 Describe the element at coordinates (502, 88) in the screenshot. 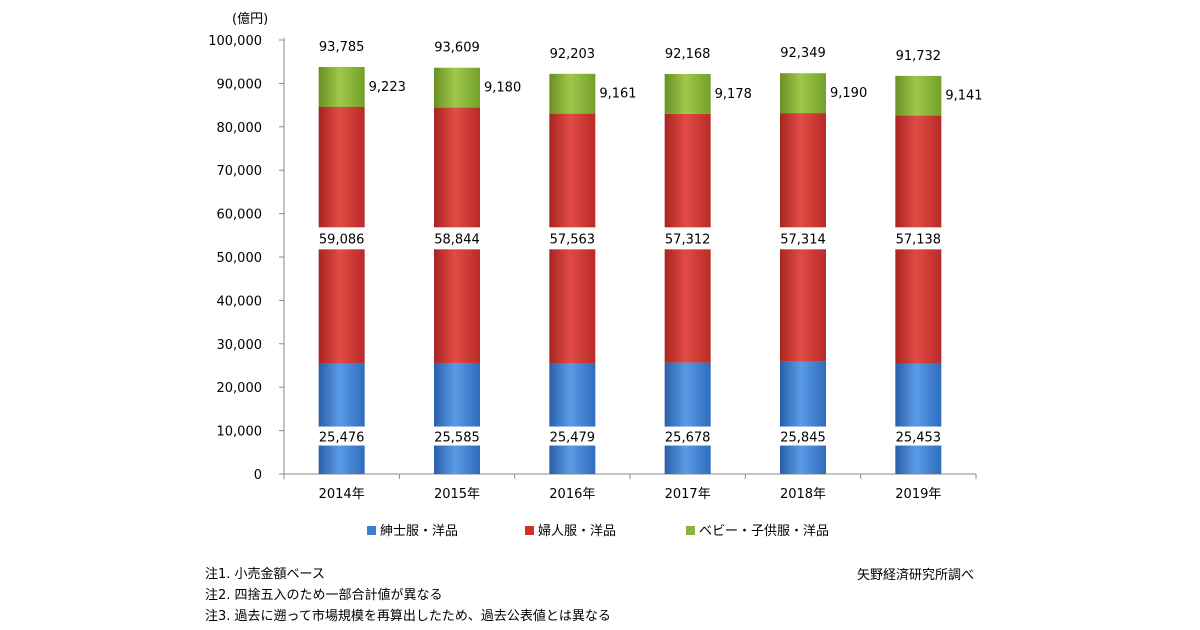

I see `kids-value-label: 9,180` at that location.